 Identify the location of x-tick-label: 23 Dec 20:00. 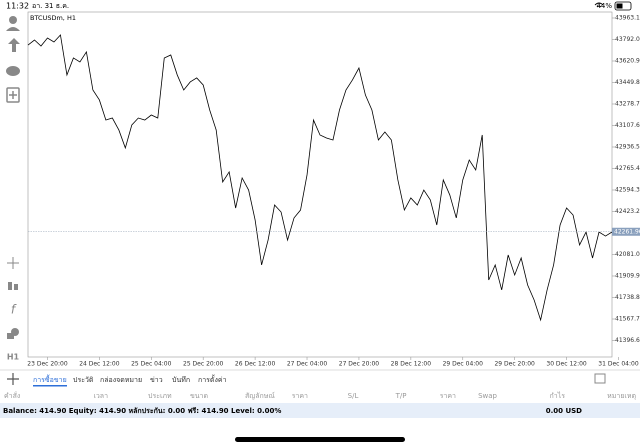
(47, 364).